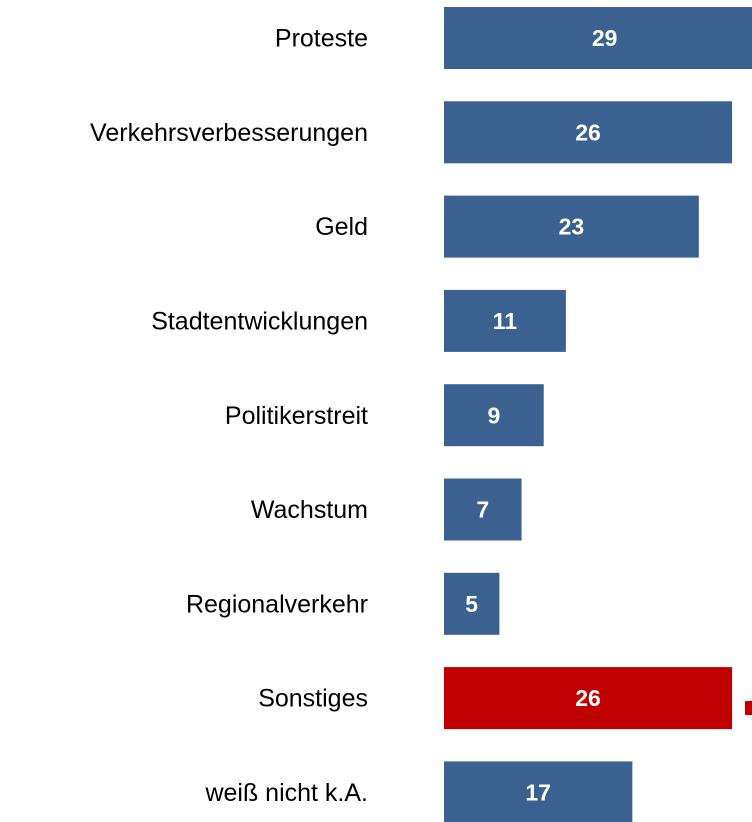 The height and width of the screenshot is (822, 752). I want to click on category-label: Geld, so click(341, 227).